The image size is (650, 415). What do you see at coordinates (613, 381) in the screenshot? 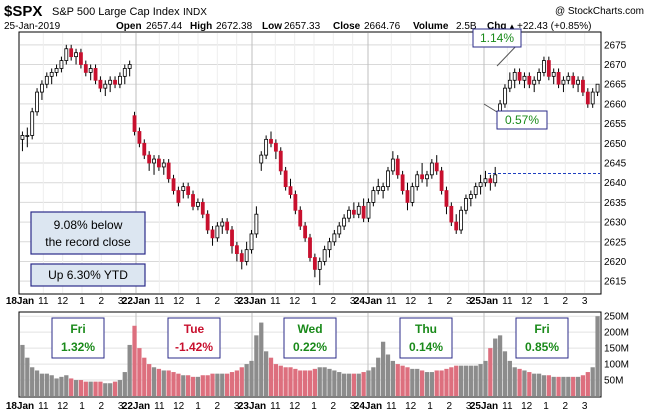
I see `volume-tick-label: 50M` at bounding box center [613, 381].